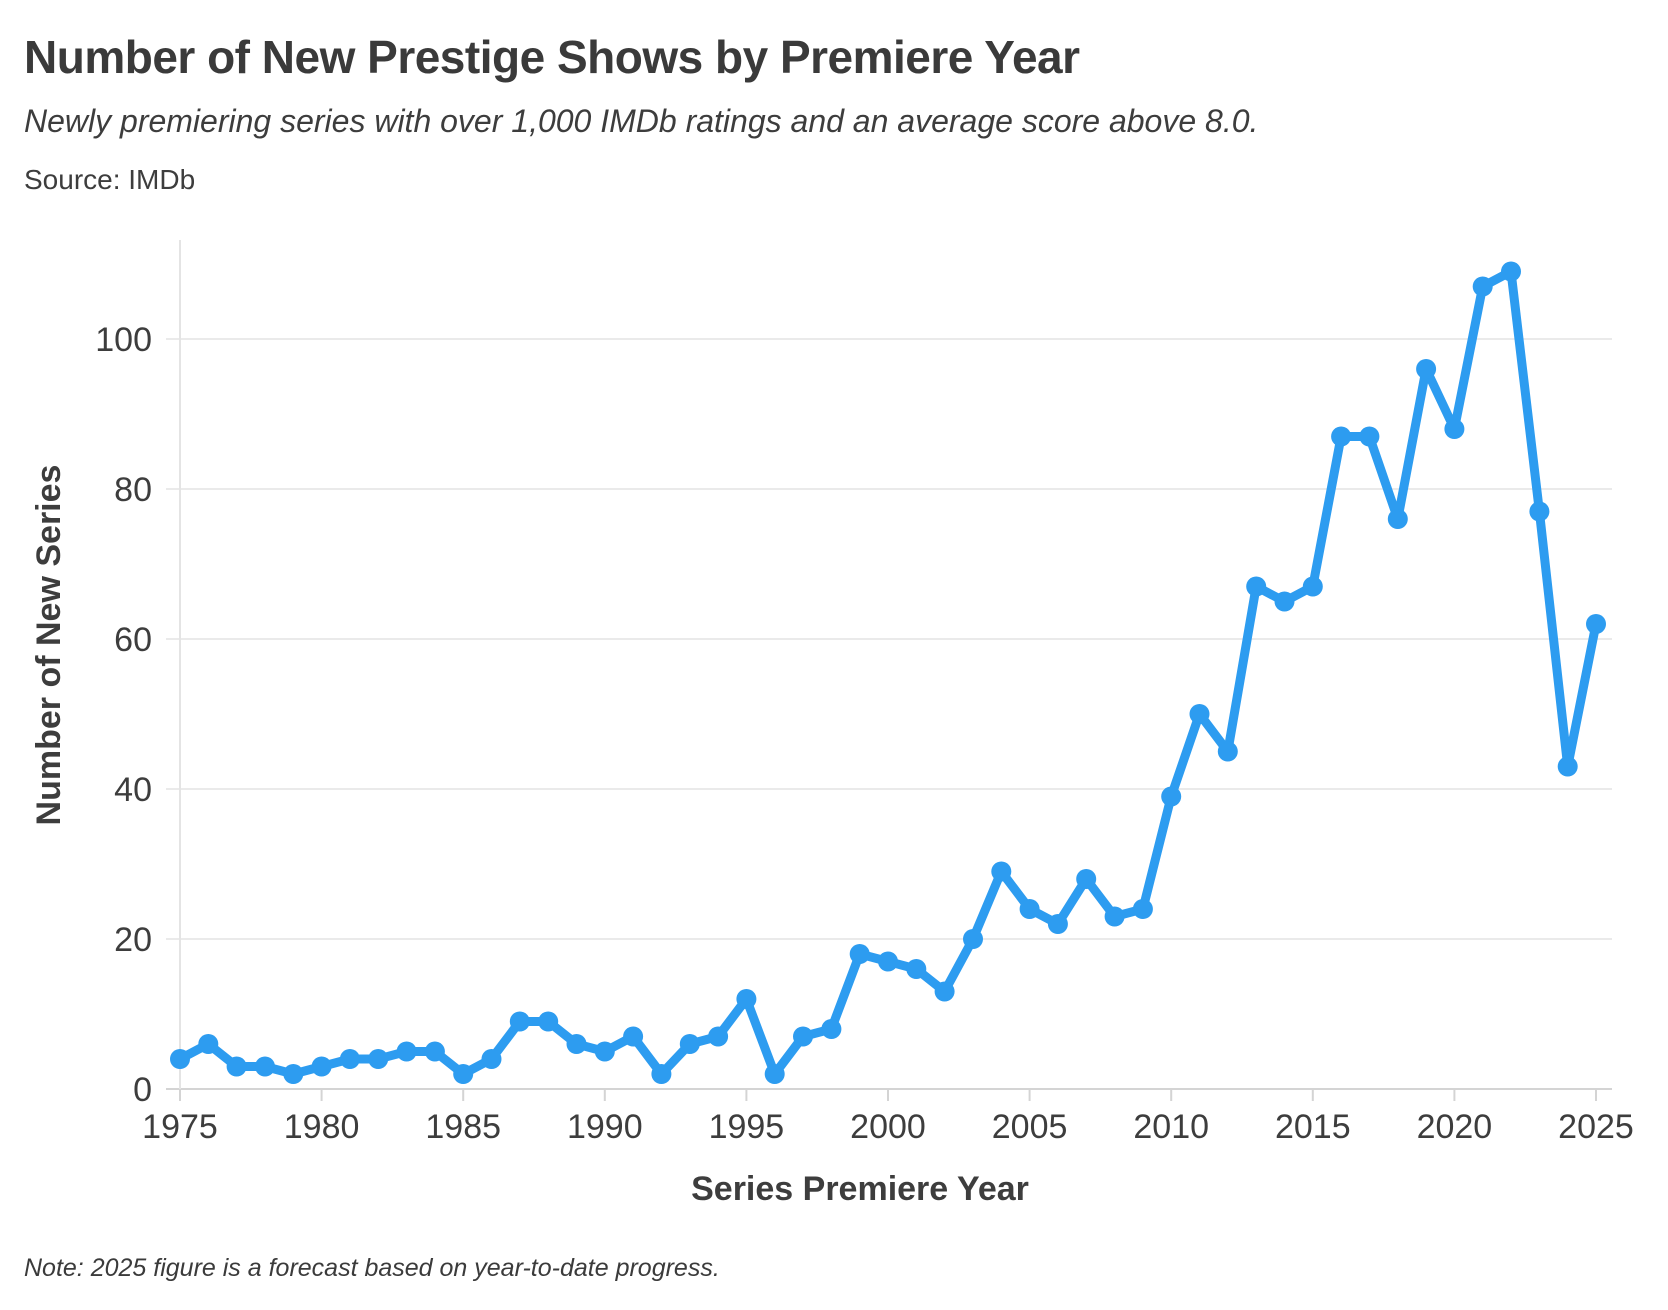  I want to click on x-tick-label-1990: 1990, so click(605, 1127).